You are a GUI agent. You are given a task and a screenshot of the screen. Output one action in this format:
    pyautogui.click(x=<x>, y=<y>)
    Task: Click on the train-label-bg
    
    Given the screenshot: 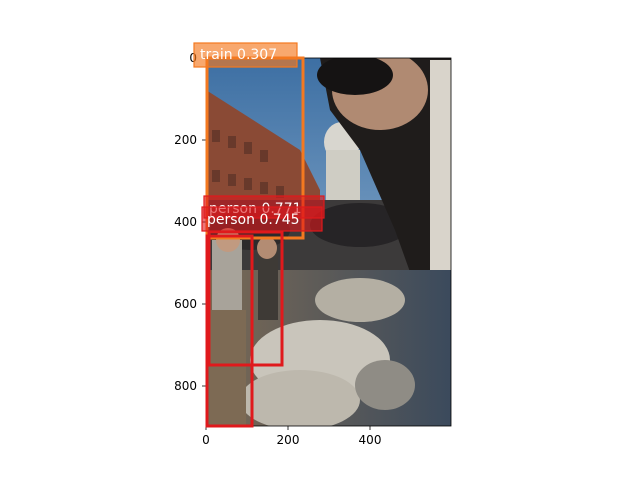 What is the action you would take?
    pyautogui.click(x=245, y=55)
    